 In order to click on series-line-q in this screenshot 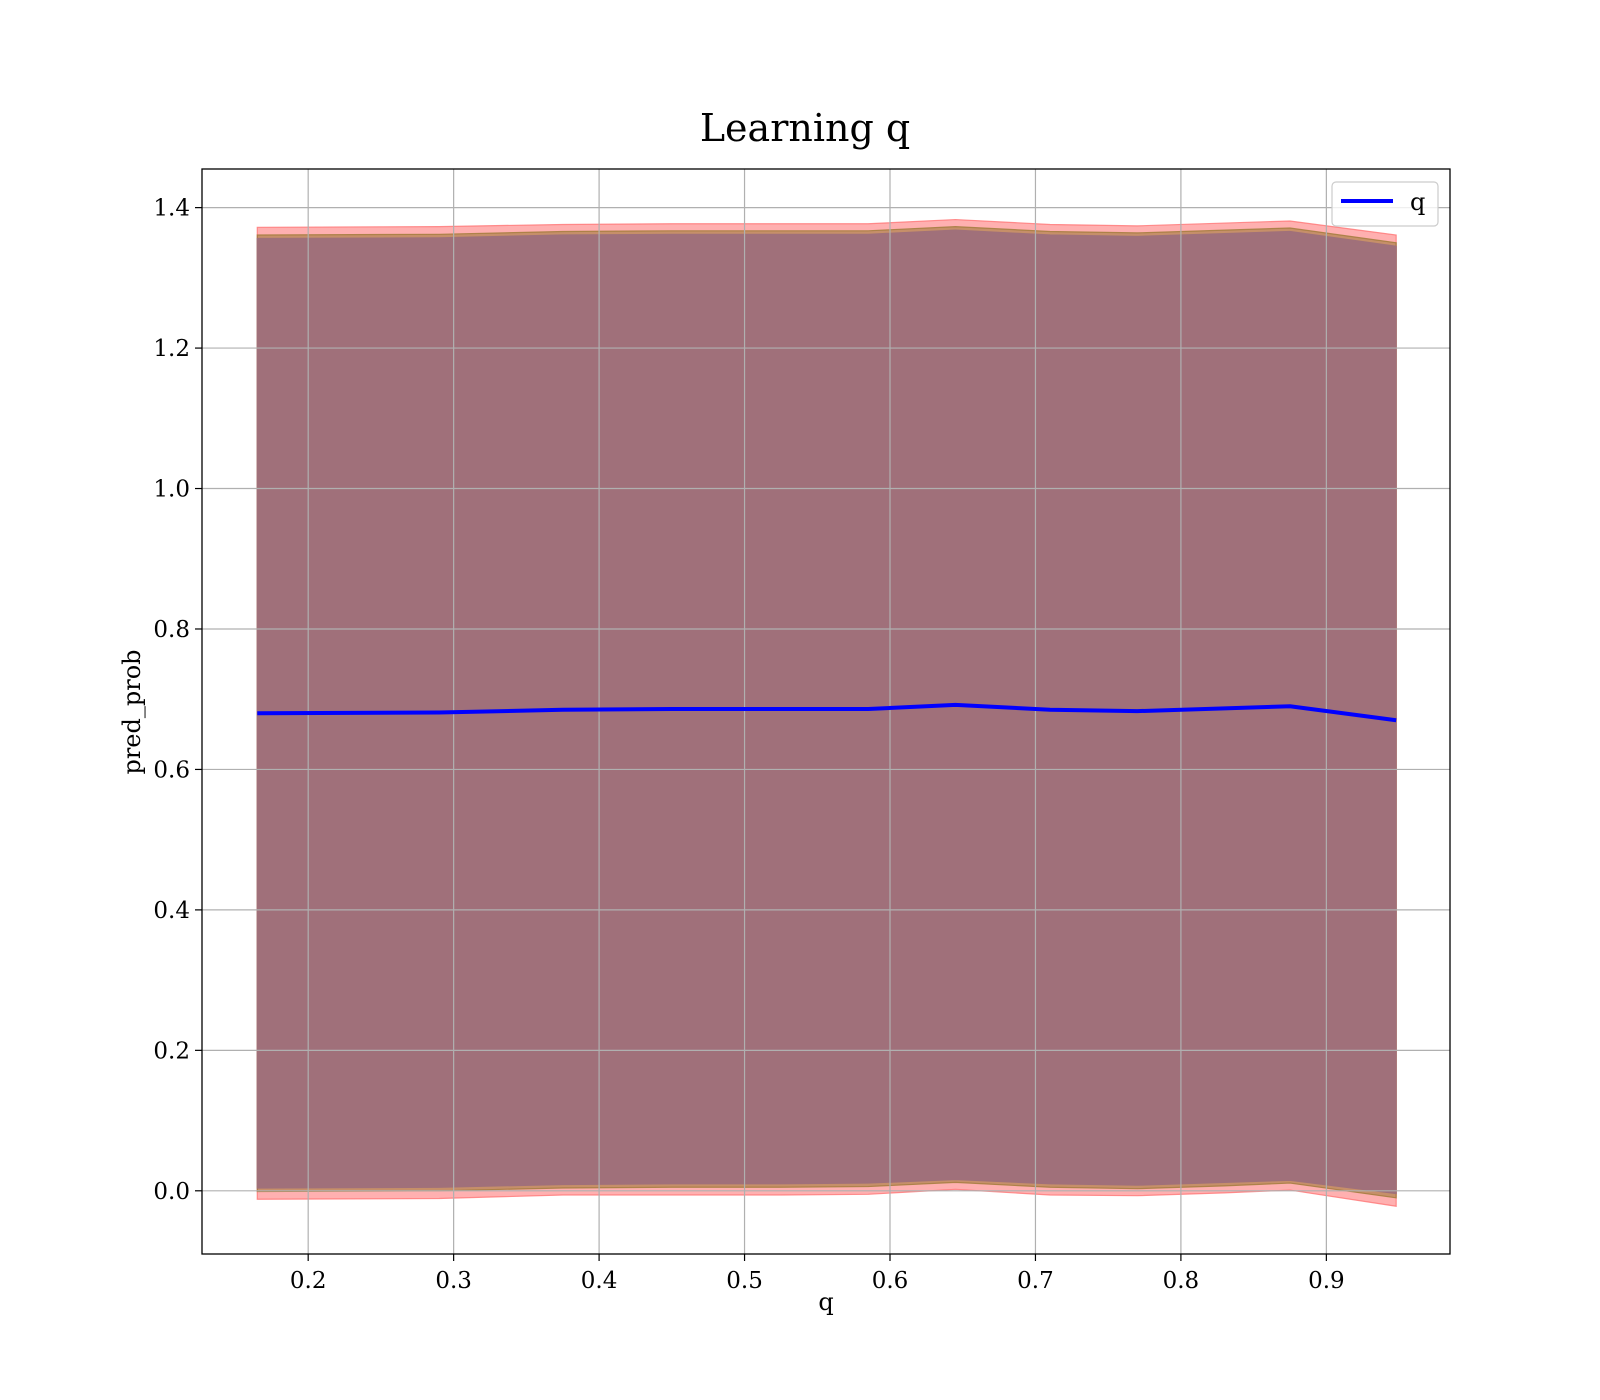, I will do `click(827, 712)`.